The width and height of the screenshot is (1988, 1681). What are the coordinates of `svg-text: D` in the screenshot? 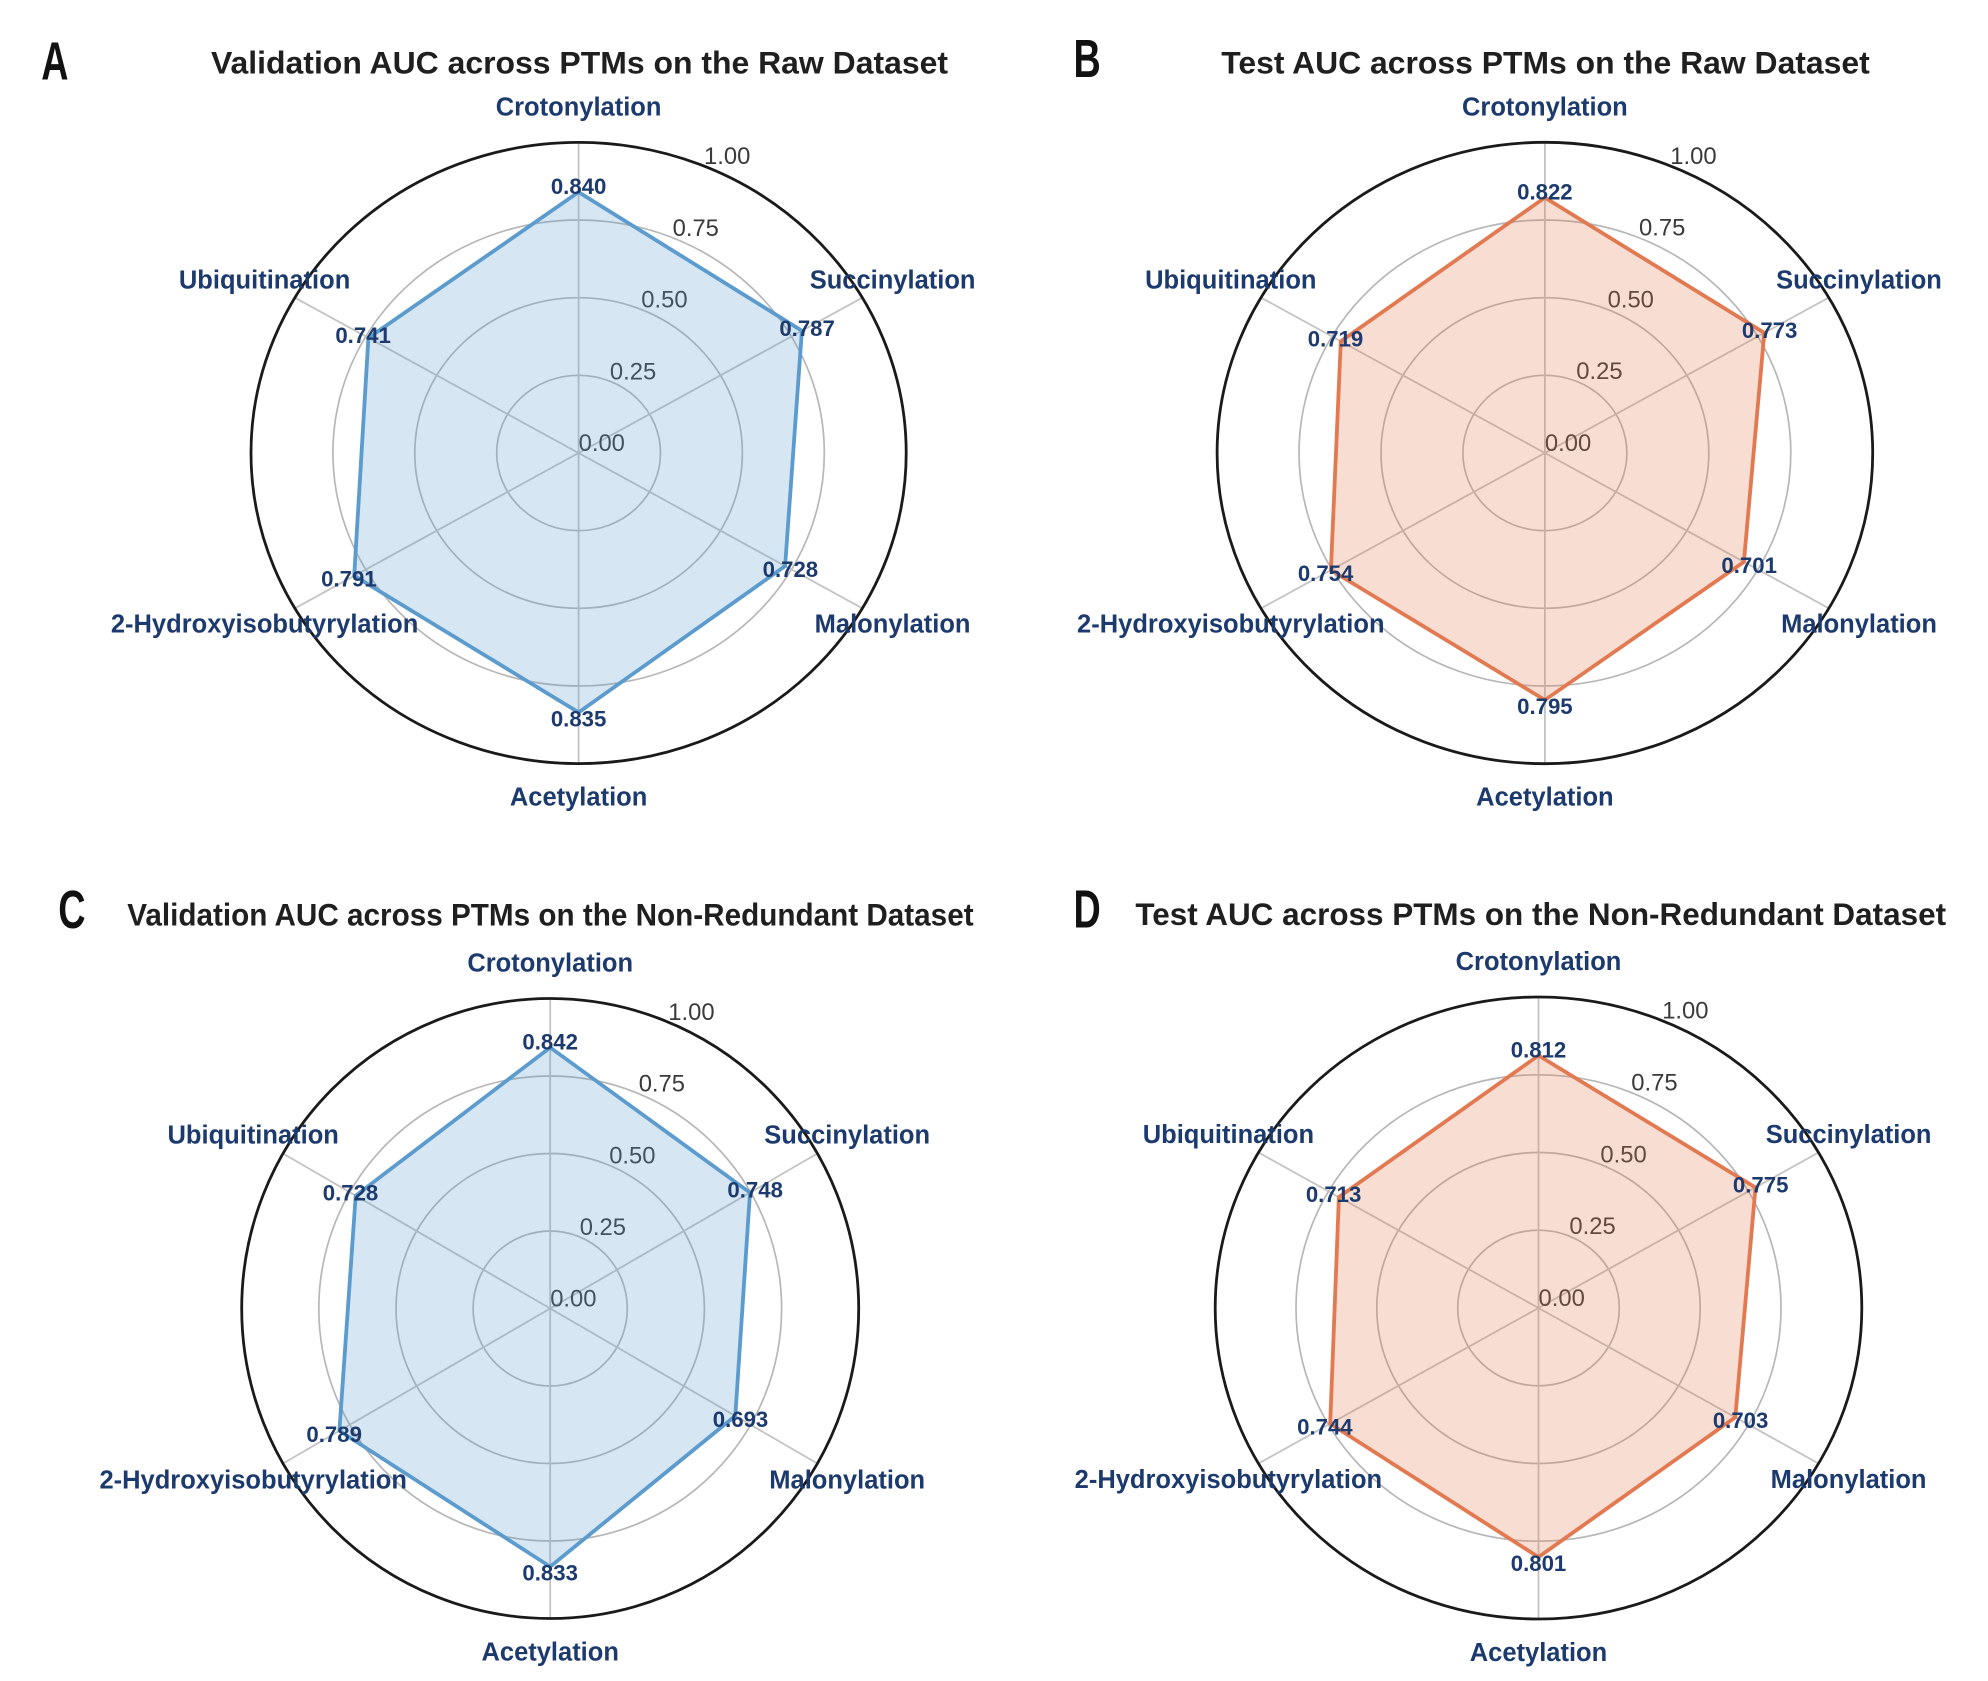 It's located at (1087, 909).